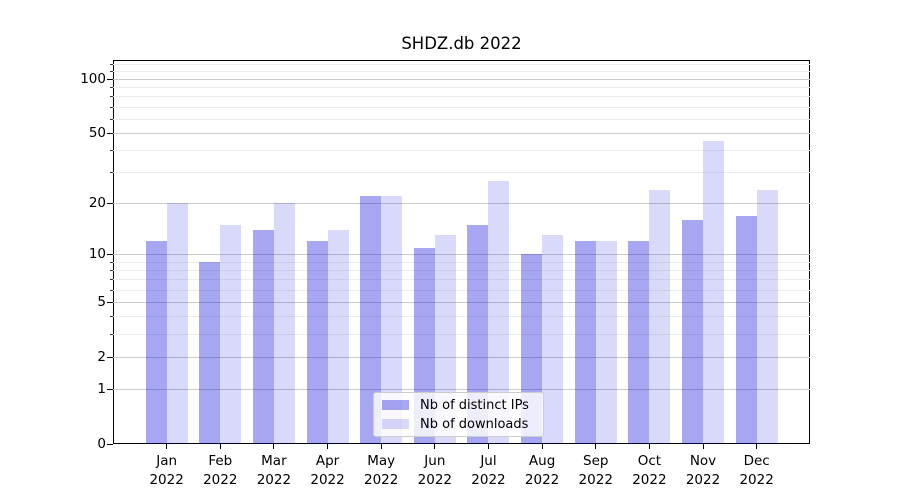  Describe the element at coordinates (756, 461) in the screenshot. I see `x-tick-label-line: Dec` at that location.